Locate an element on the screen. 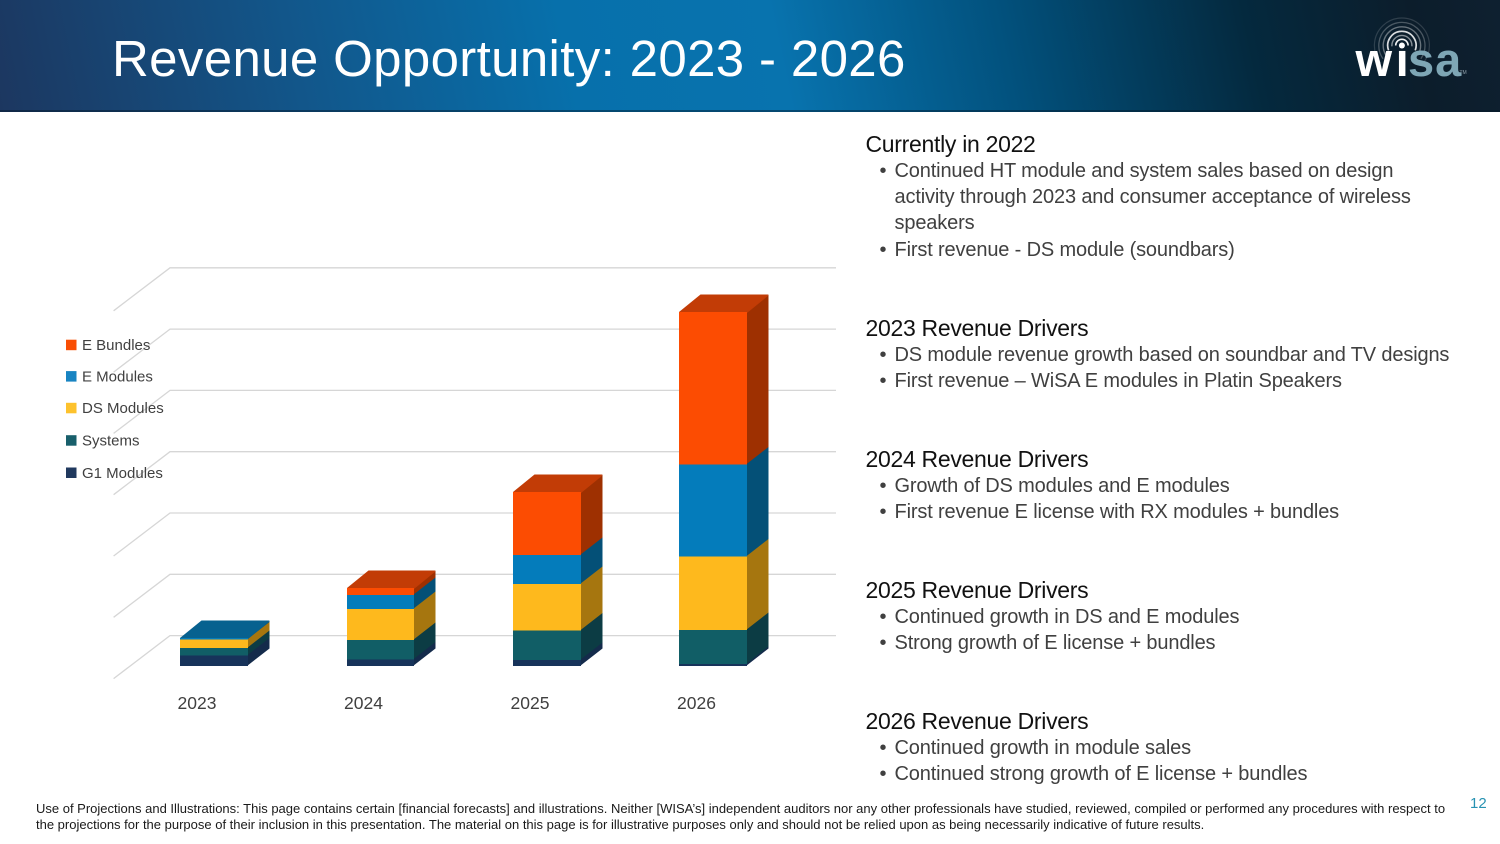 The width and height of the screenshot is (1500, 844). svg-text: E Modules is located at coordinates (117, 376).